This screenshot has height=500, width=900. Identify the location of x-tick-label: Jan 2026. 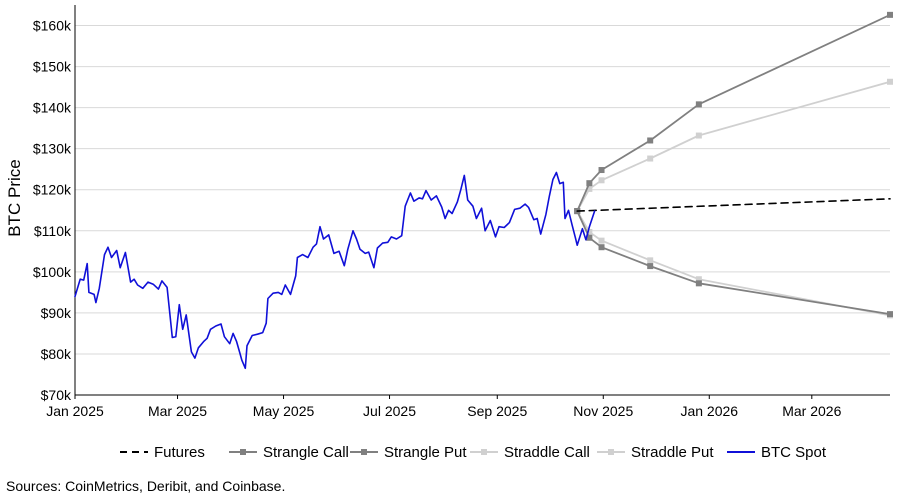
(709, 411).